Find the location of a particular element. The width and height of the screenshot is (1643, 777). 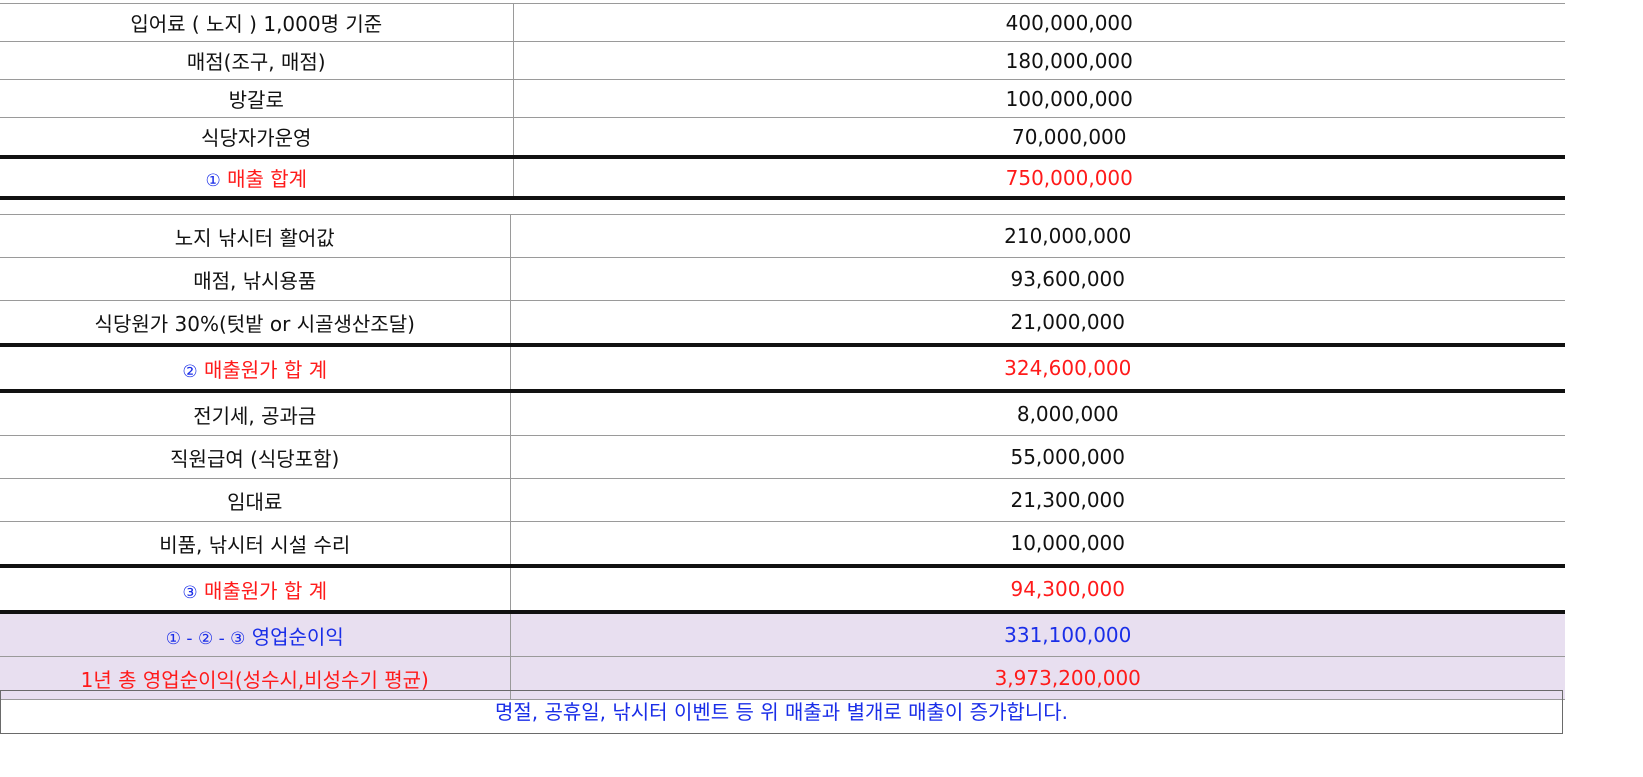

row-label: 입어료 ( 노지 ) 1,000명 기준 is located at coordinates (257, 22).